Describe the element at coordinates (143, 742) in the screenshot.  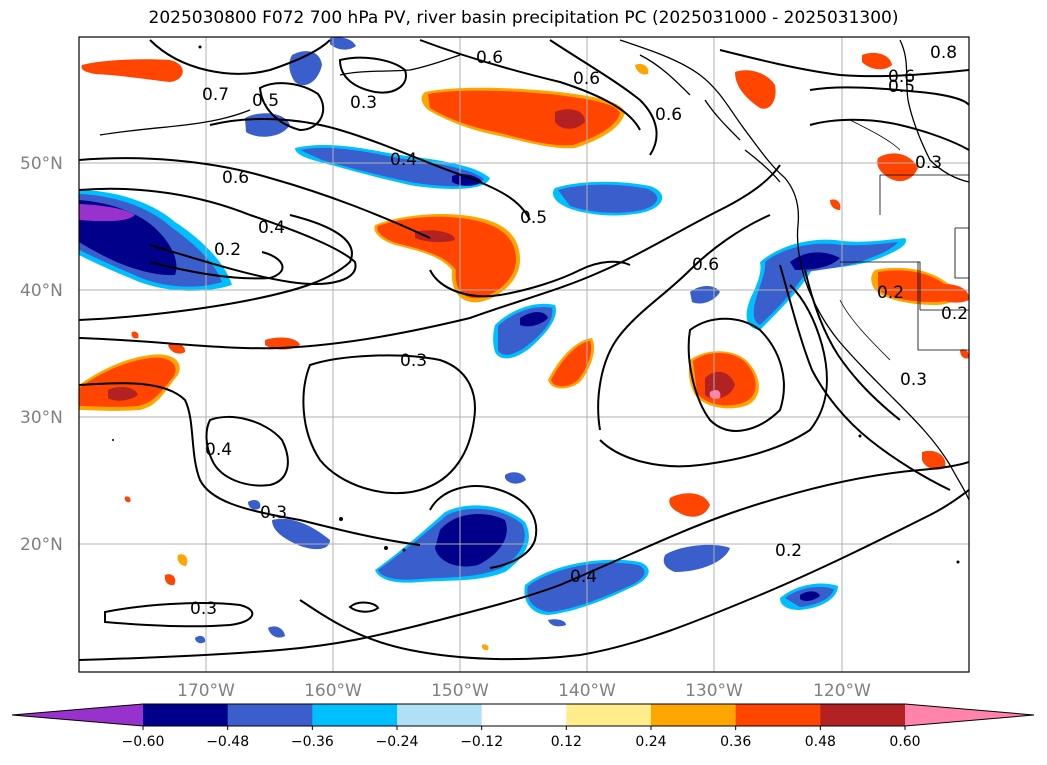
I see `colorbar-tick-label: −0.60` at that location.